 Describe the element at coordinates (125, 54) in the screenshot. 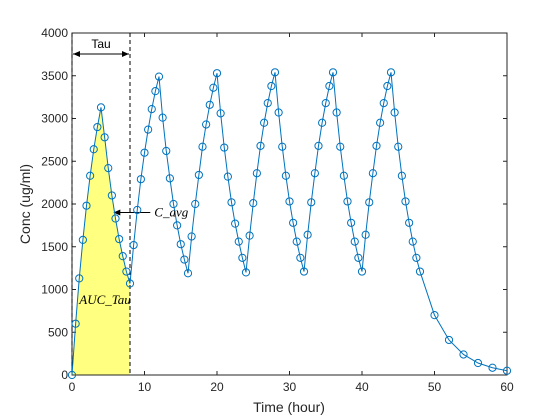

I see `tau-arrow-right-head` at that location.